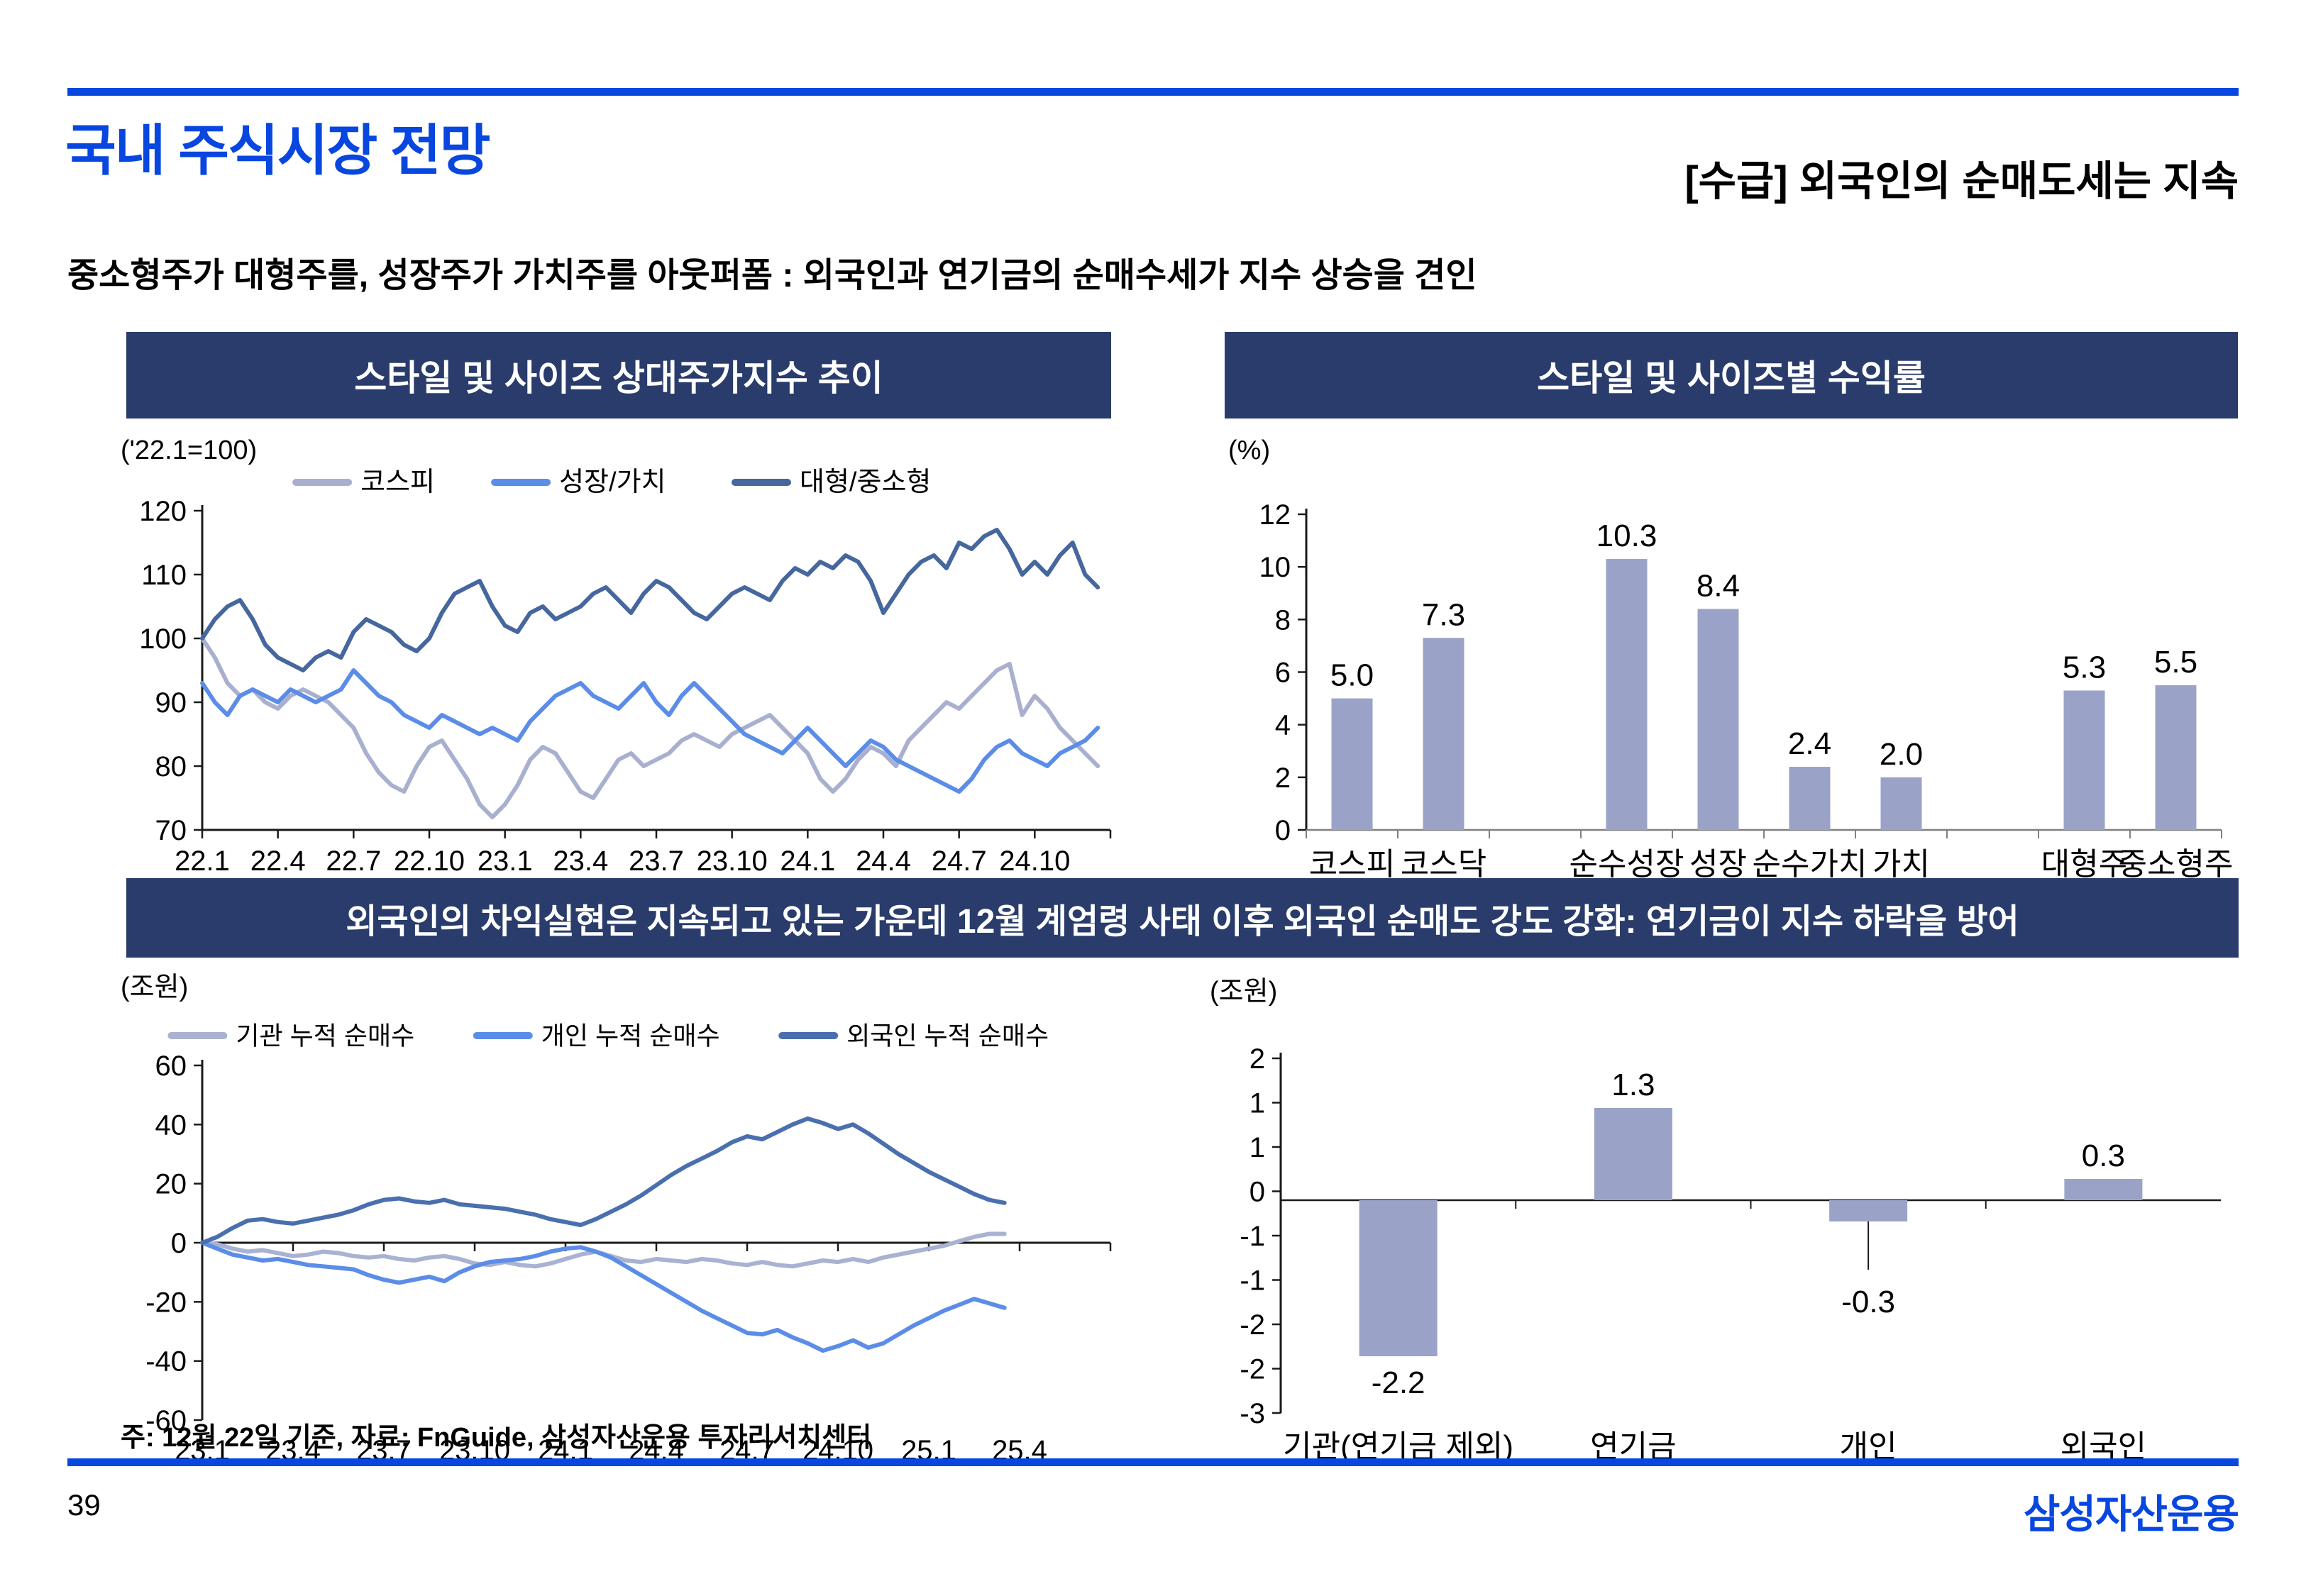  What do you see at coordinates (1718, 864) in the screenshot?
I see `bar-category-label: 성장` at bounding box center [1718, 864].